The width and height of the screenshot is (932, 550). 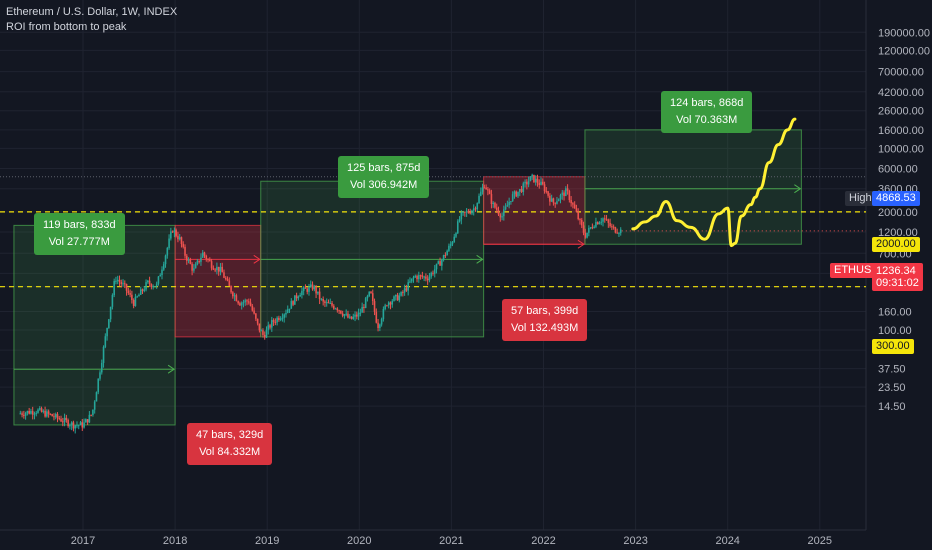 What do you see at coordinates (230, 435) in the screenshot?
I see `roi-label-2-bars: 47 bars, 329d` at bounding box center [230, 435].